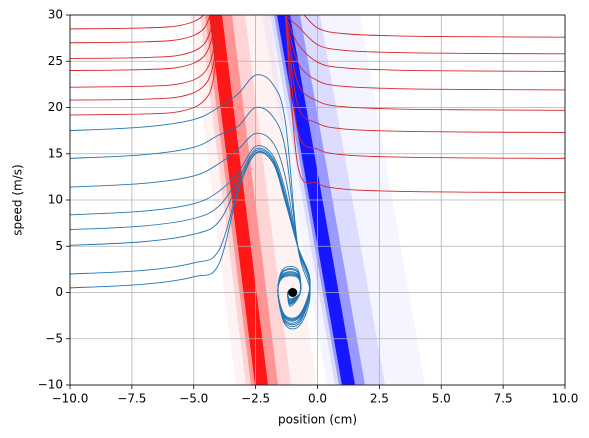 This screenshot has width=589, height=438. I want to click on x-tick-label: 2.5, so click(379, 399).